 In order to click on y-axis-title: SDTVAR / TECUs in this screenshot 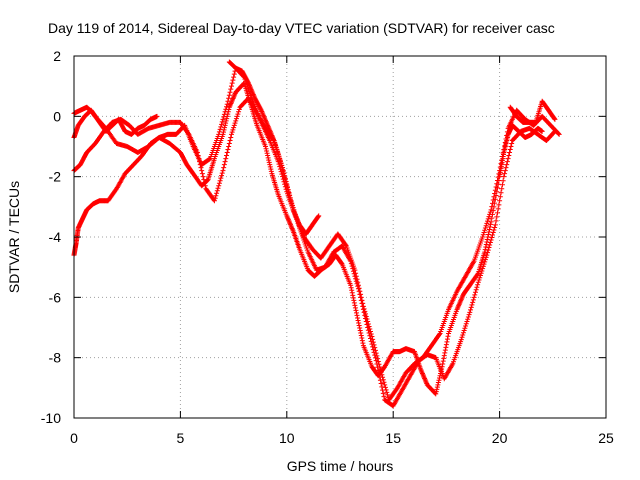, I will do `click(14, 237)`.